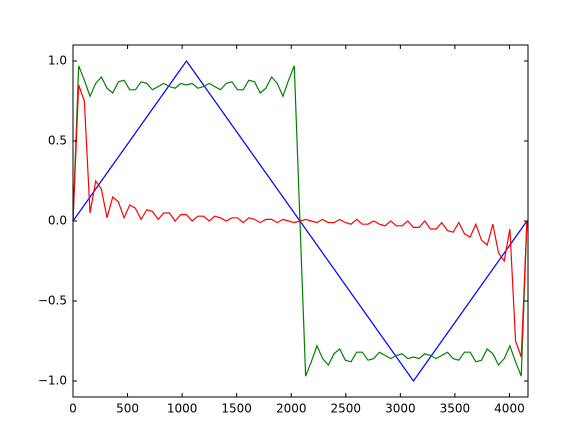 The width and height of the screenshot is (586, 442). I want to click on x-tick-label: 2000, so click(291, 409).